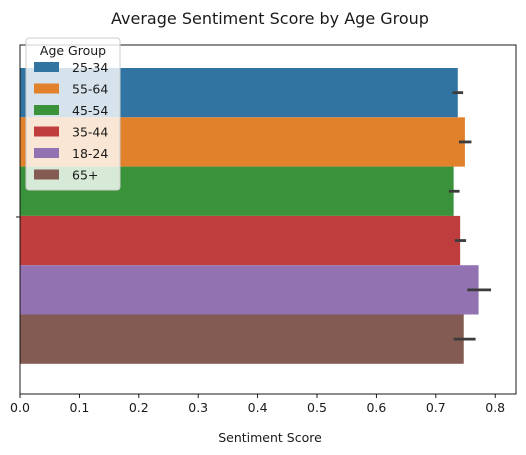  What do you see at coordinates (85, 175) in the screenshot?
I see `legend-label-65: 65+` at bounding box center [85, 175].